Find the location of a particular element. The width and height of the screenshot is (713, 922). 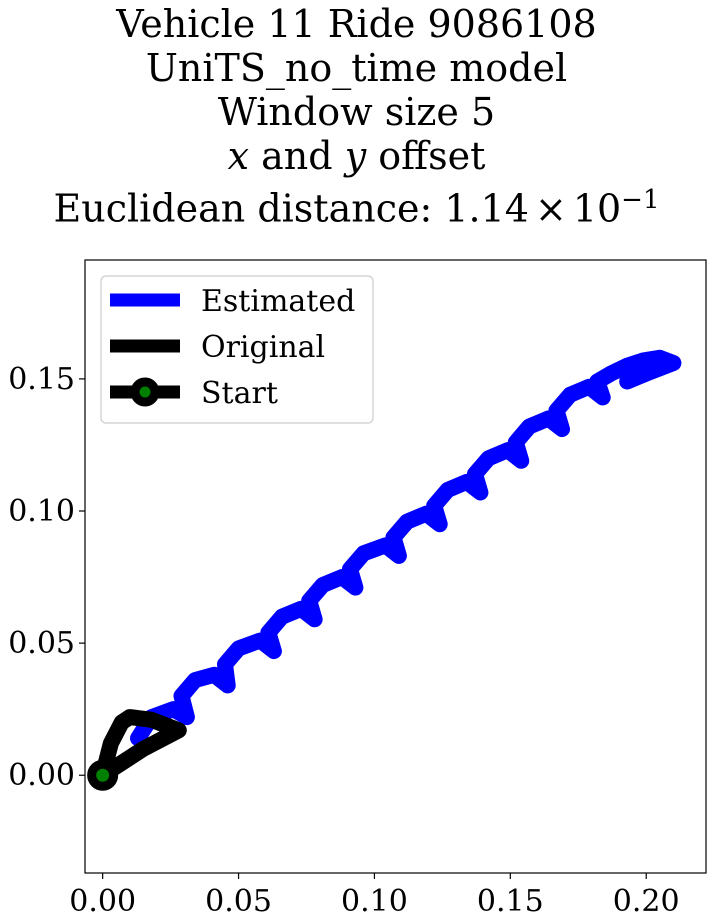

chart-subtitle-offset: x and y offset is located at coordinates (356, 156).